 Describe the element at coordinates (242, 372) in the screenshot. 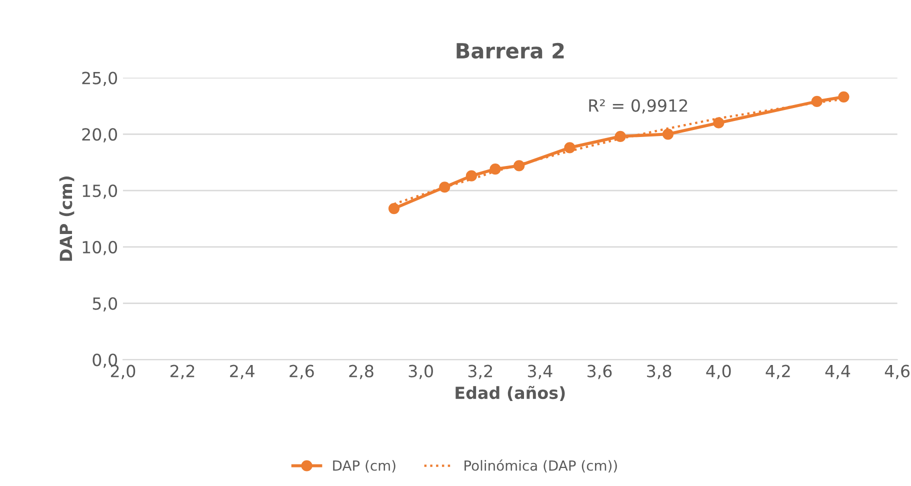

I see `x-tick-label: 2,4` at that location.